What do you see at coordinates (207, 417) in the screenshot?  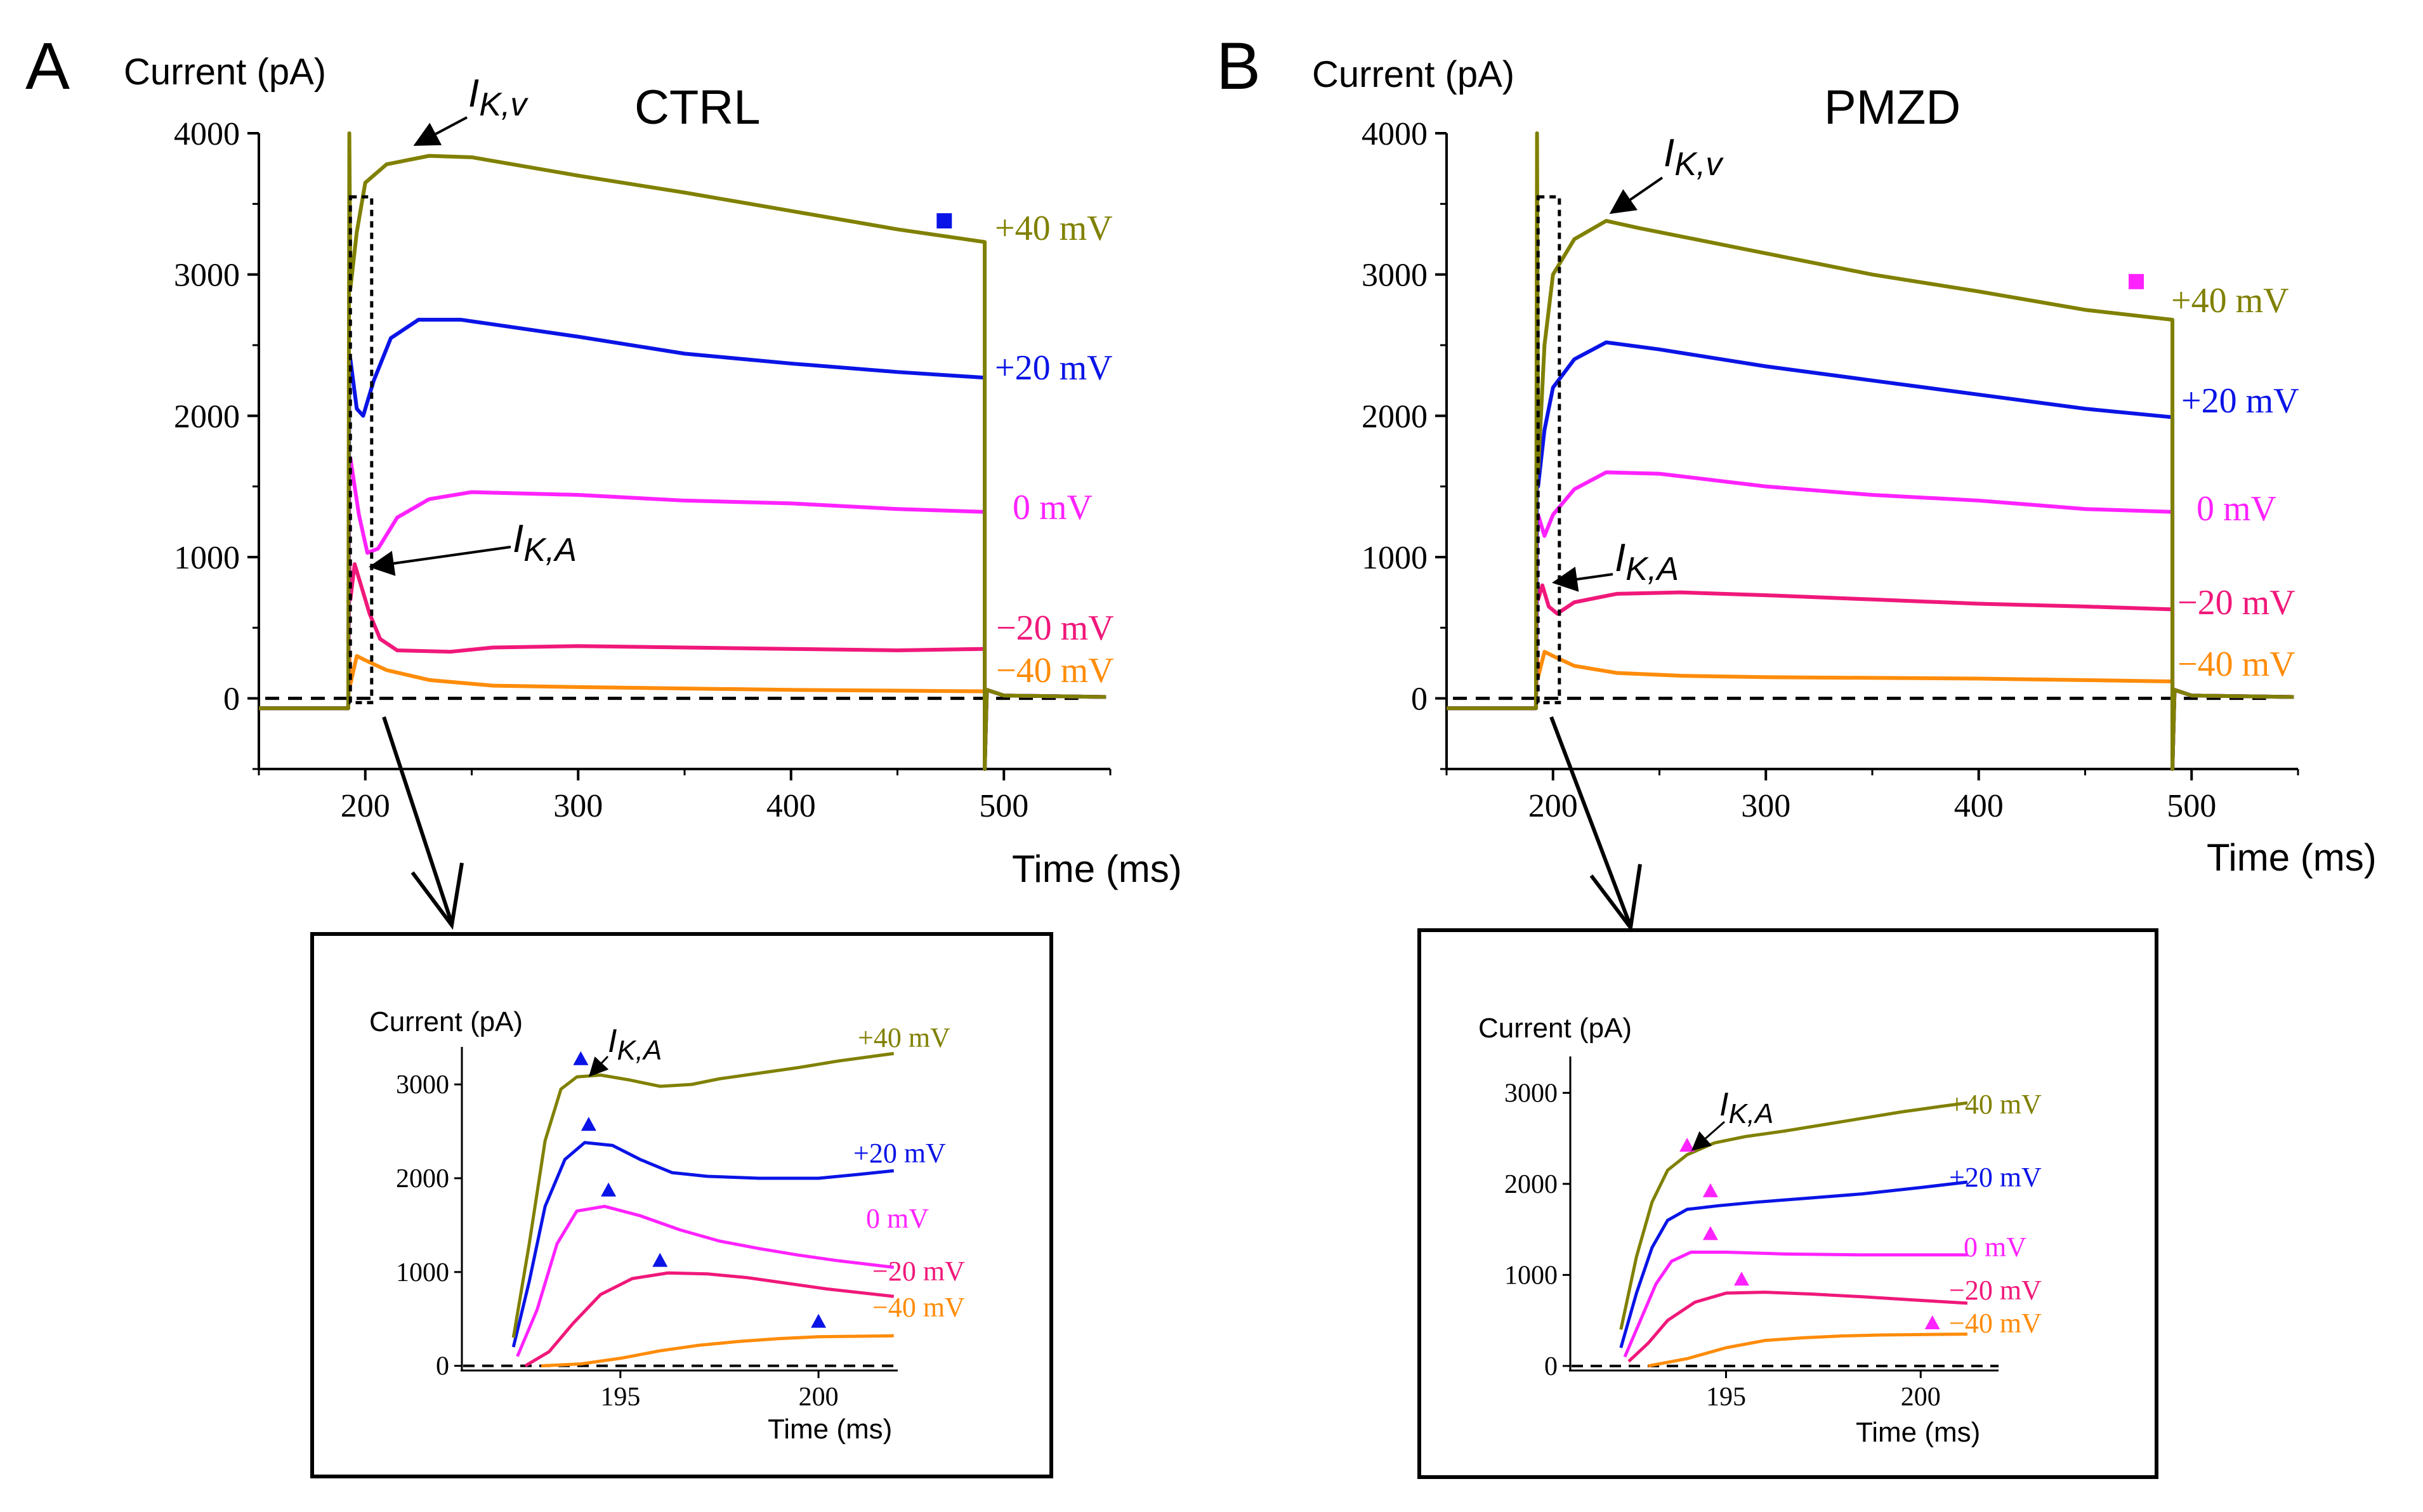 I see `panel-a-ytick-label: 2000` at bounding box center [207, 417].